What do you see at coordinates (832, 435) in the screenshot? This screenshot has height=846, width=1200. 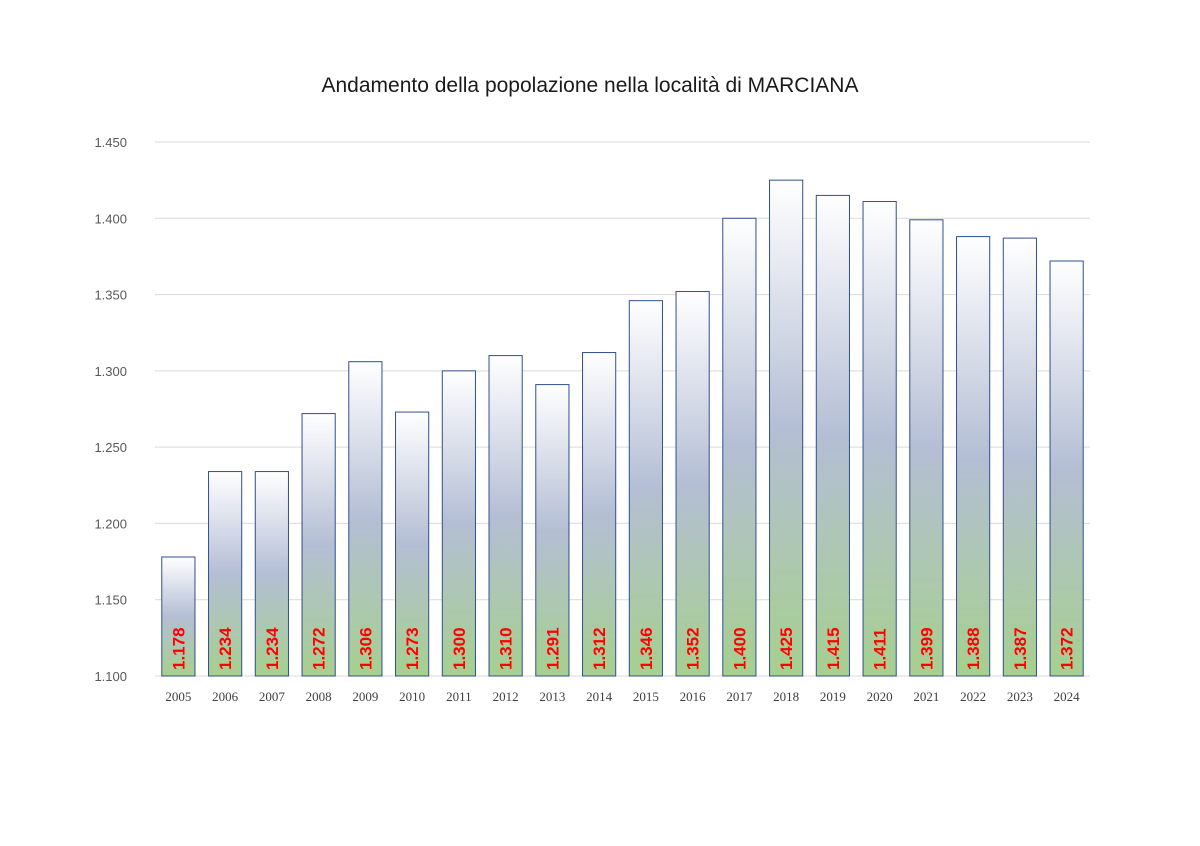 I see `bar-2019` at bounding box center [832, 435].